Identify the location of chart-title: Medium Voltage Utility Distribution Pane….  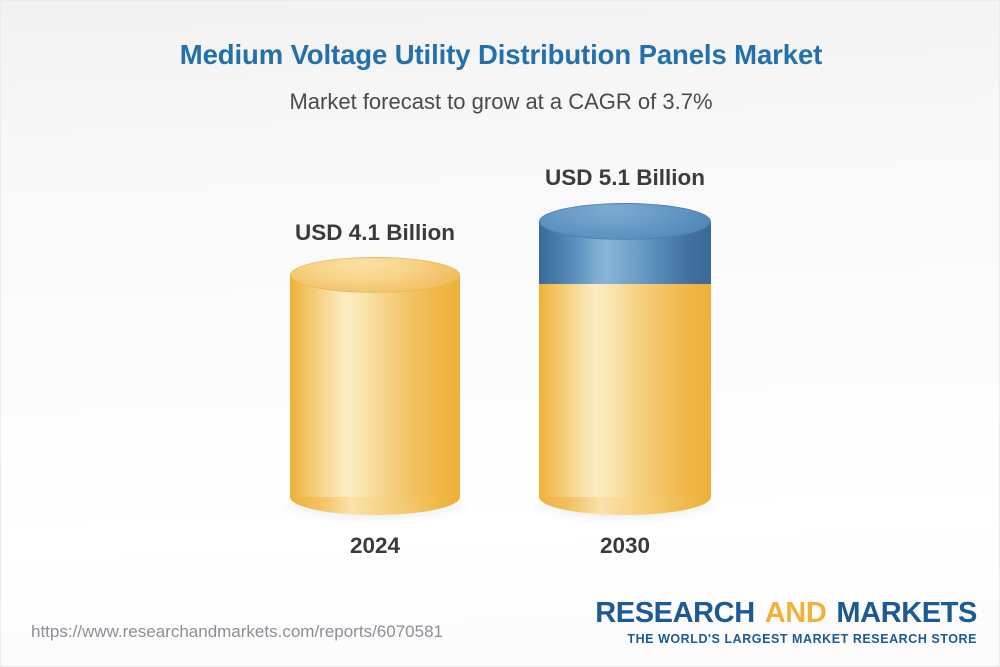
(501, 54).